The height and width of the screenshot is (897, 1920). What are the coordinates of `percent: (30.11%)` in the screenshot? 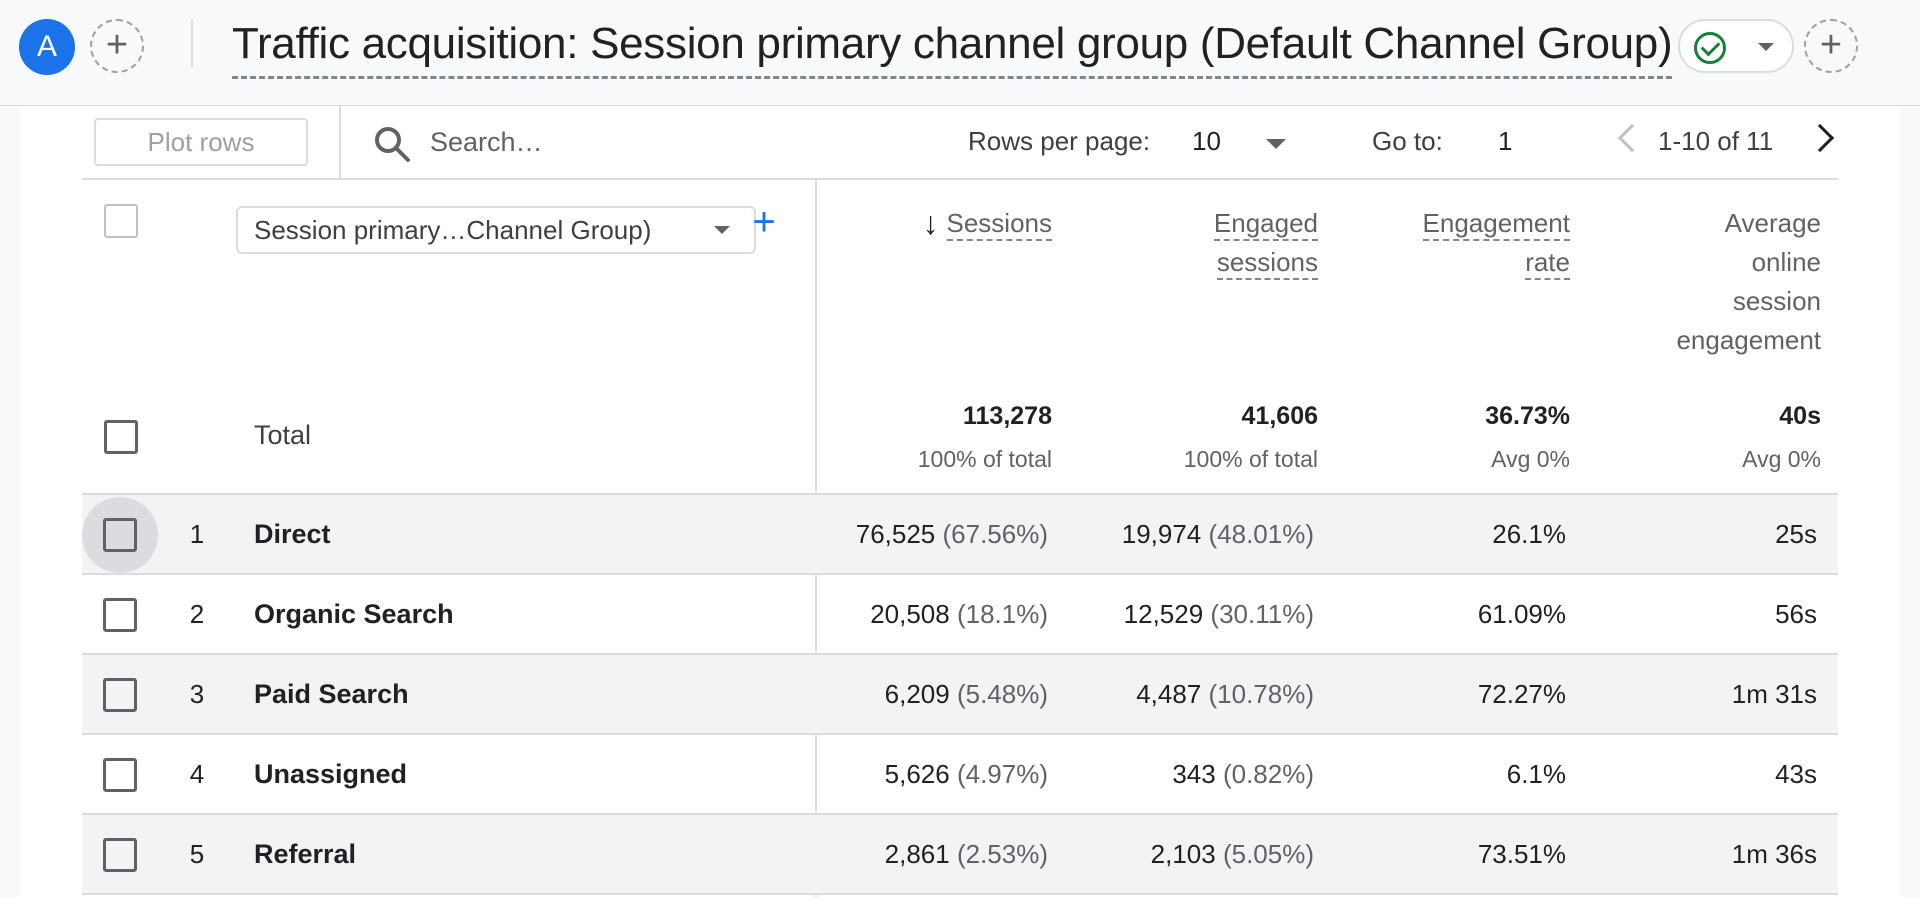 It's located at (1262, 614).